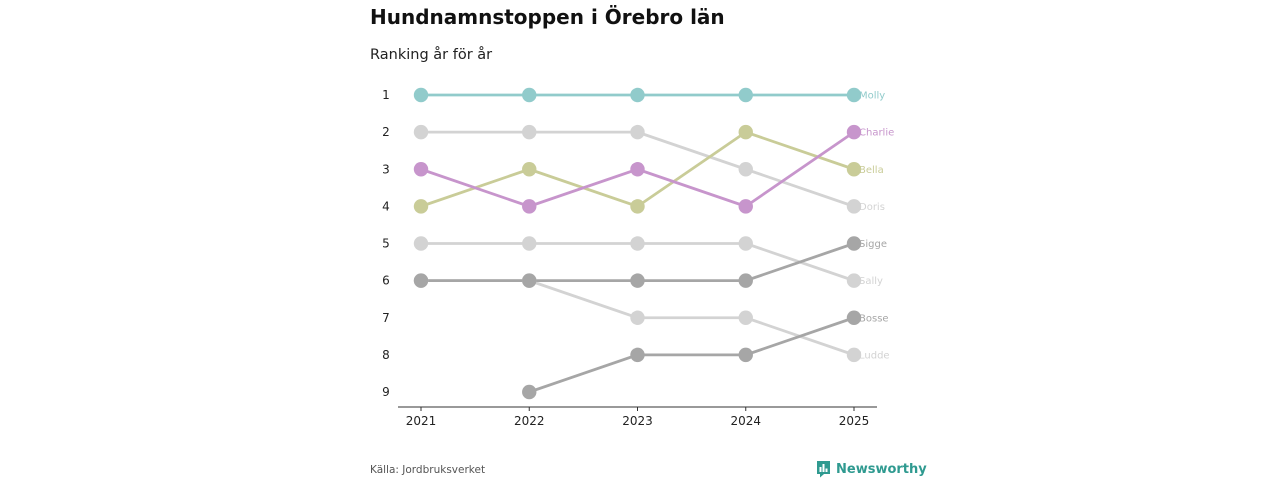 Image resolution: width=1280 pixels, height=480 pixels. I want to click on y-tick-label-9: 9, so click(386, 392).